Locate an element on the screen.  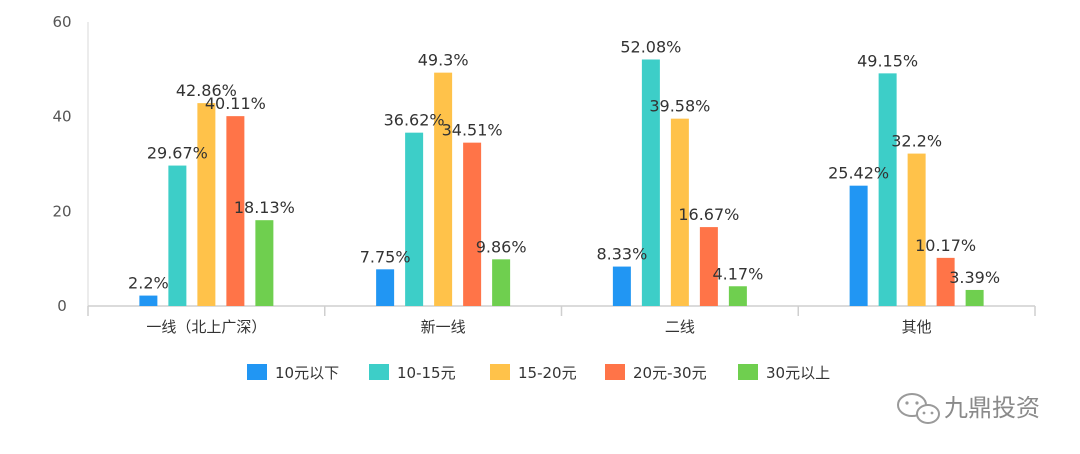
legend-label: 15-20元 is located at coordinates (547, 373).